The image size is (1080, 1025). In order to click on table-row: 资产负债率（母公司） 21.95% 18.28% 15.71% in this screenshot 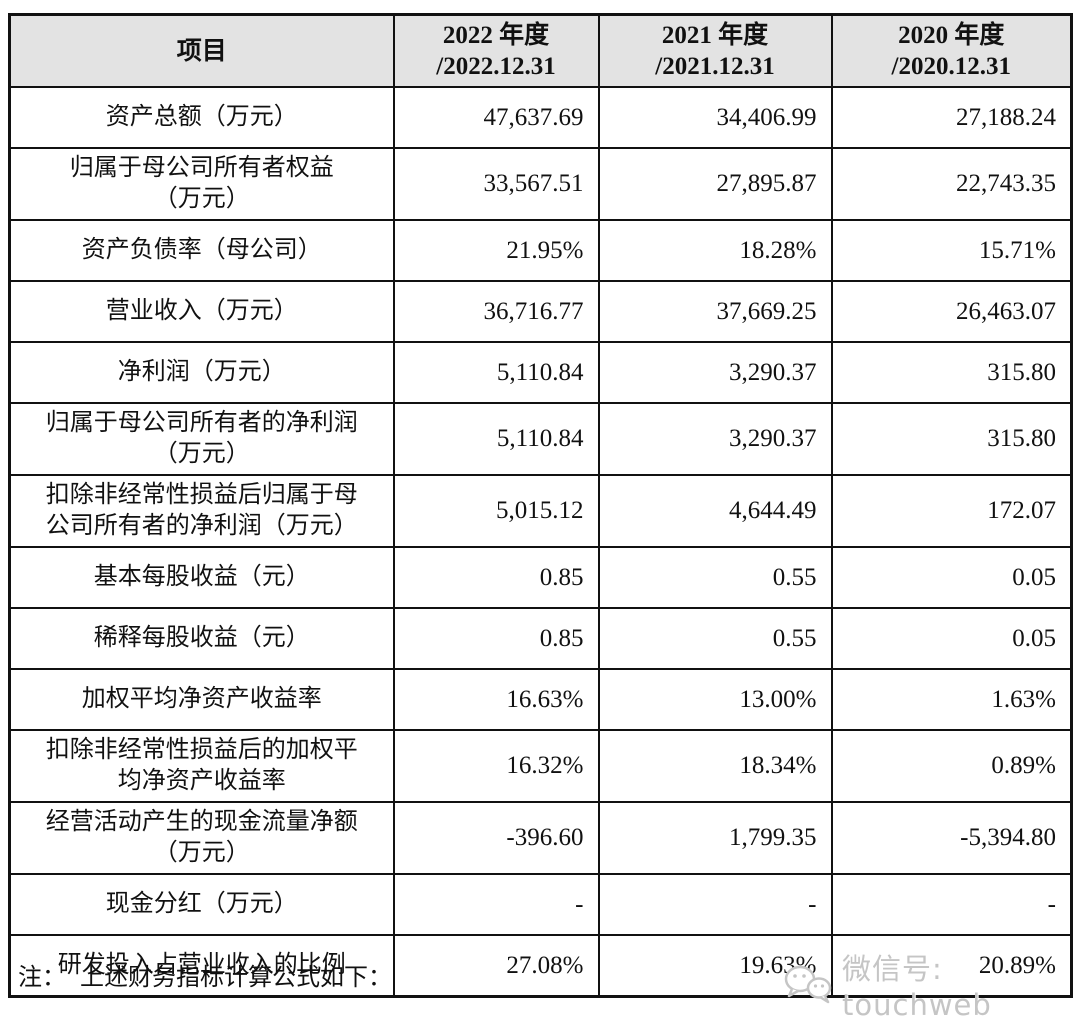, I will do `click(540, 250)`.